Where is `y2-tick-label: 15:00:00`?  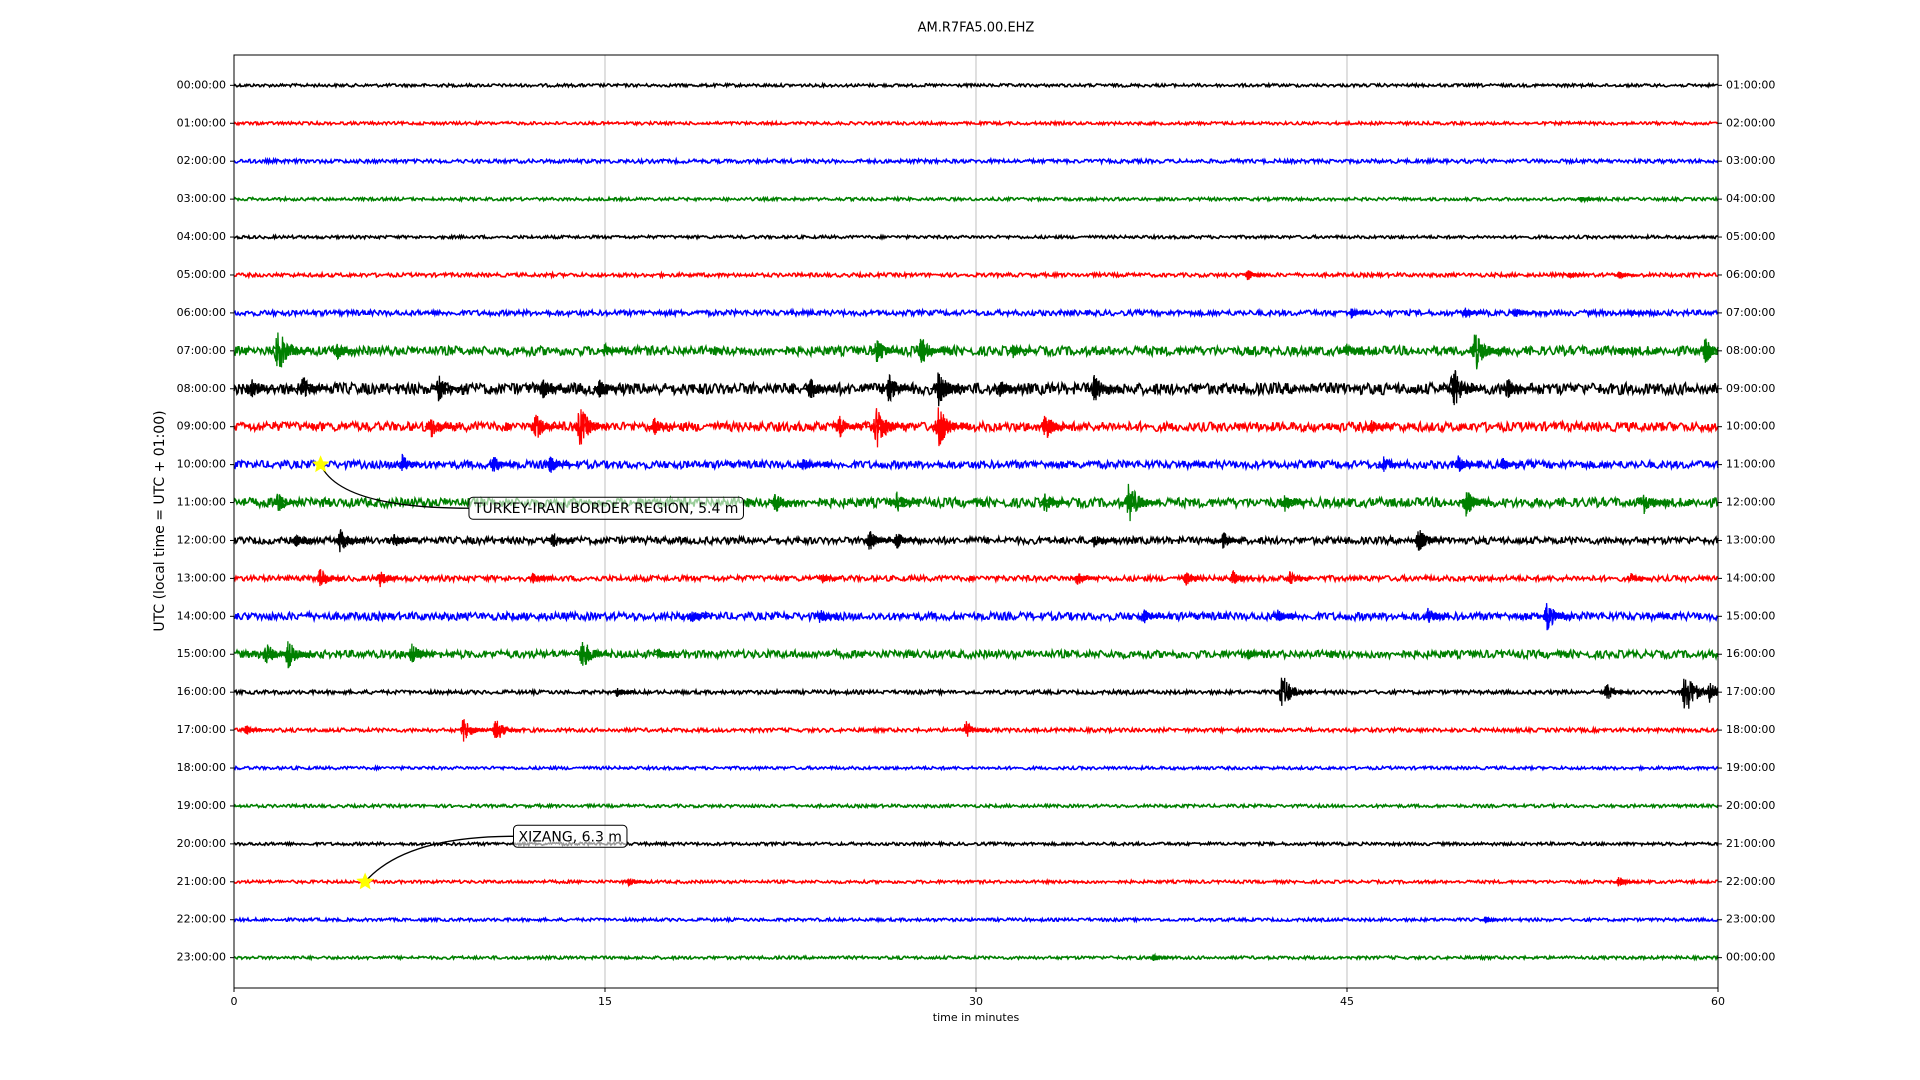
y2-tick-label: 15:00:00 is located at coordinates (1750, 615).